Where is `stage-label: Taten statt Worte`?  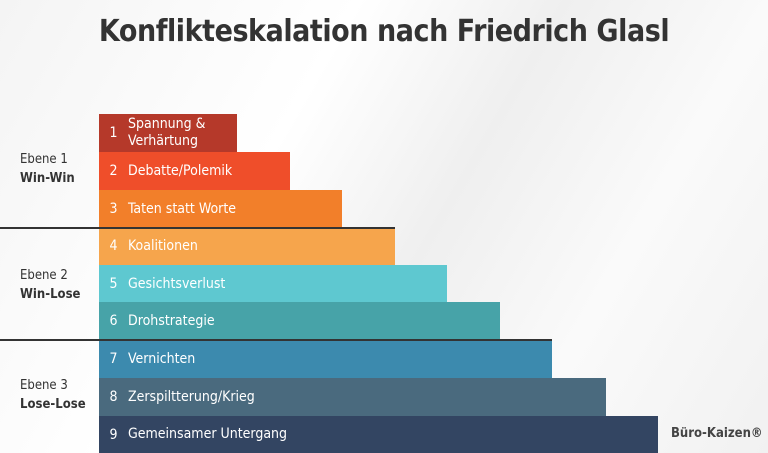 stage-label: Taten statt Worte is located at coordinates (182, 208).